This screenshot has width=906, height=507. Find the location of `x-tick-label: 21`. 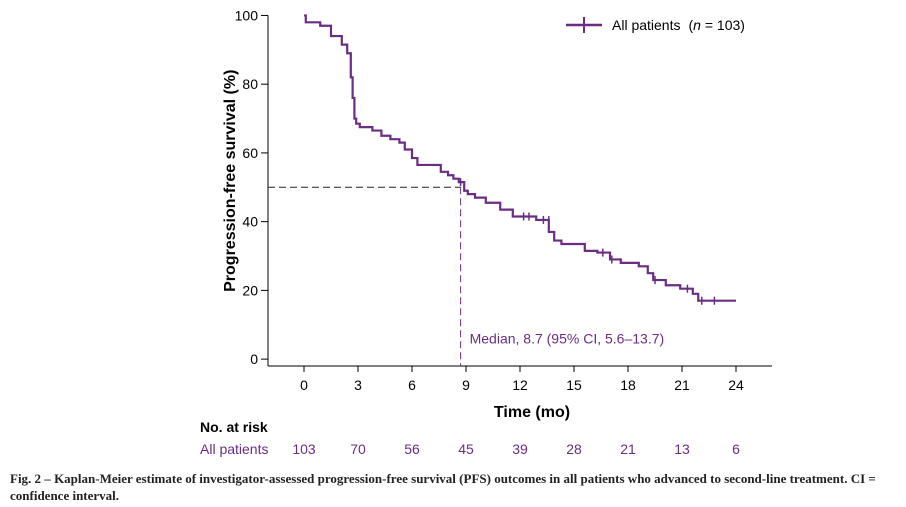

x-tick-label: 21 is located at coordinates (682, 385).